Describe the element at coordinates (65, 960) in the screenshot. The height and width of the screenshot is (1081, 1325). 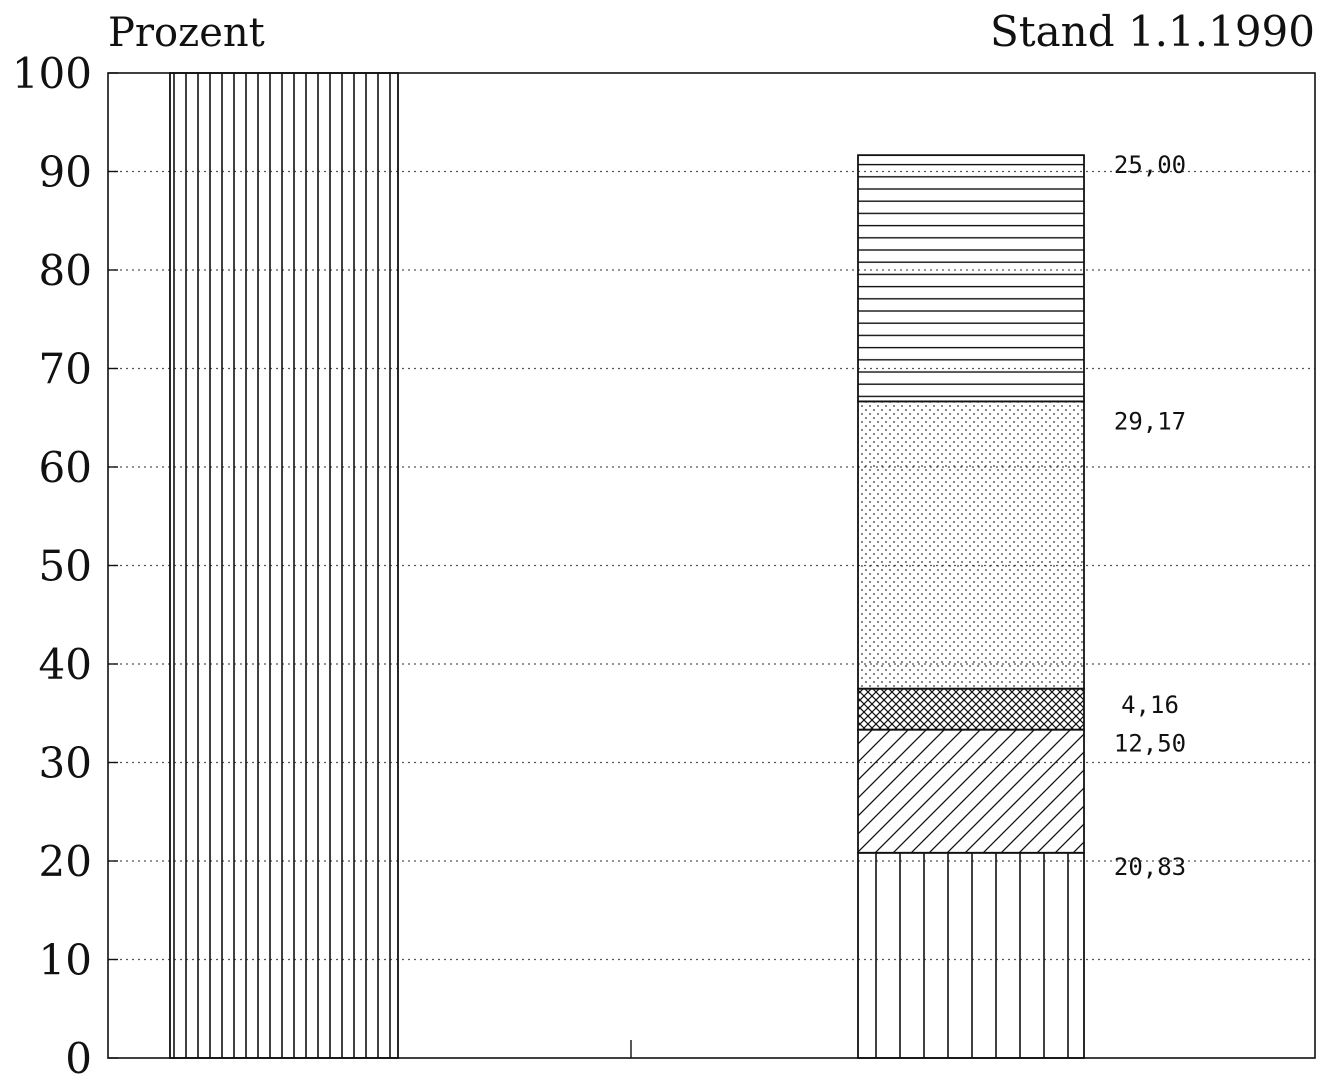
I see `y-tick-label: 10` at that location.